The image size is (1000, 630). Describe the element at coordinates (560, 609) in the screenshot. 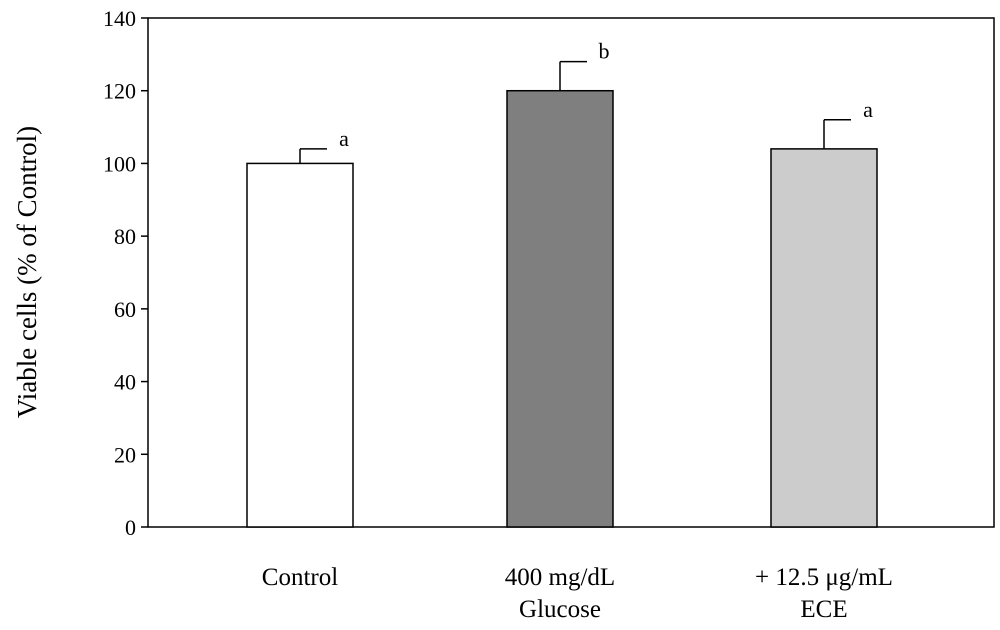

I see `x-tick-label: Glucose` at that location.